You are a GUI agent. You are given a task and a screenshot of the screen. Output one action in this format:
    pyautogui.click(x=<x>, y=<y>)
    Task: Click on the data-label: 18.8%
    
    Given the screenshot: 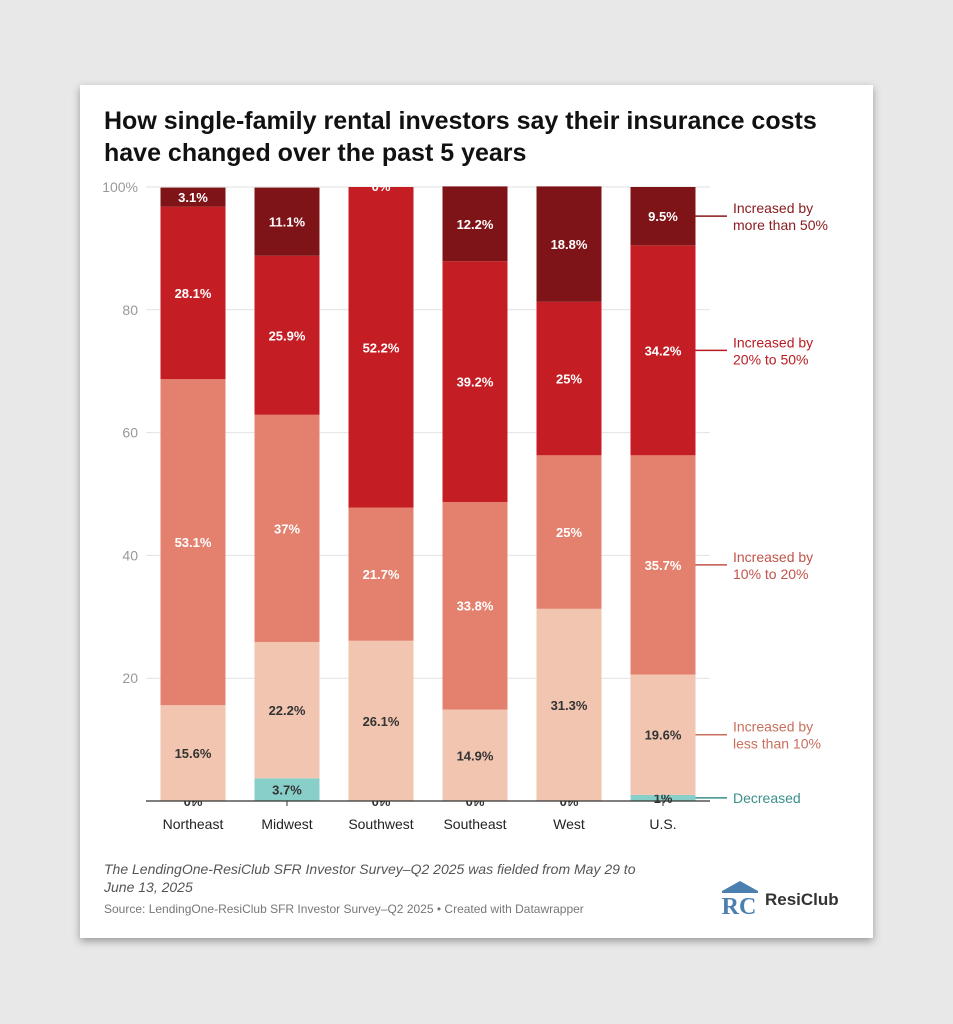 What is the action you would take?
    pyautogui.click(x=569, y=244)
    